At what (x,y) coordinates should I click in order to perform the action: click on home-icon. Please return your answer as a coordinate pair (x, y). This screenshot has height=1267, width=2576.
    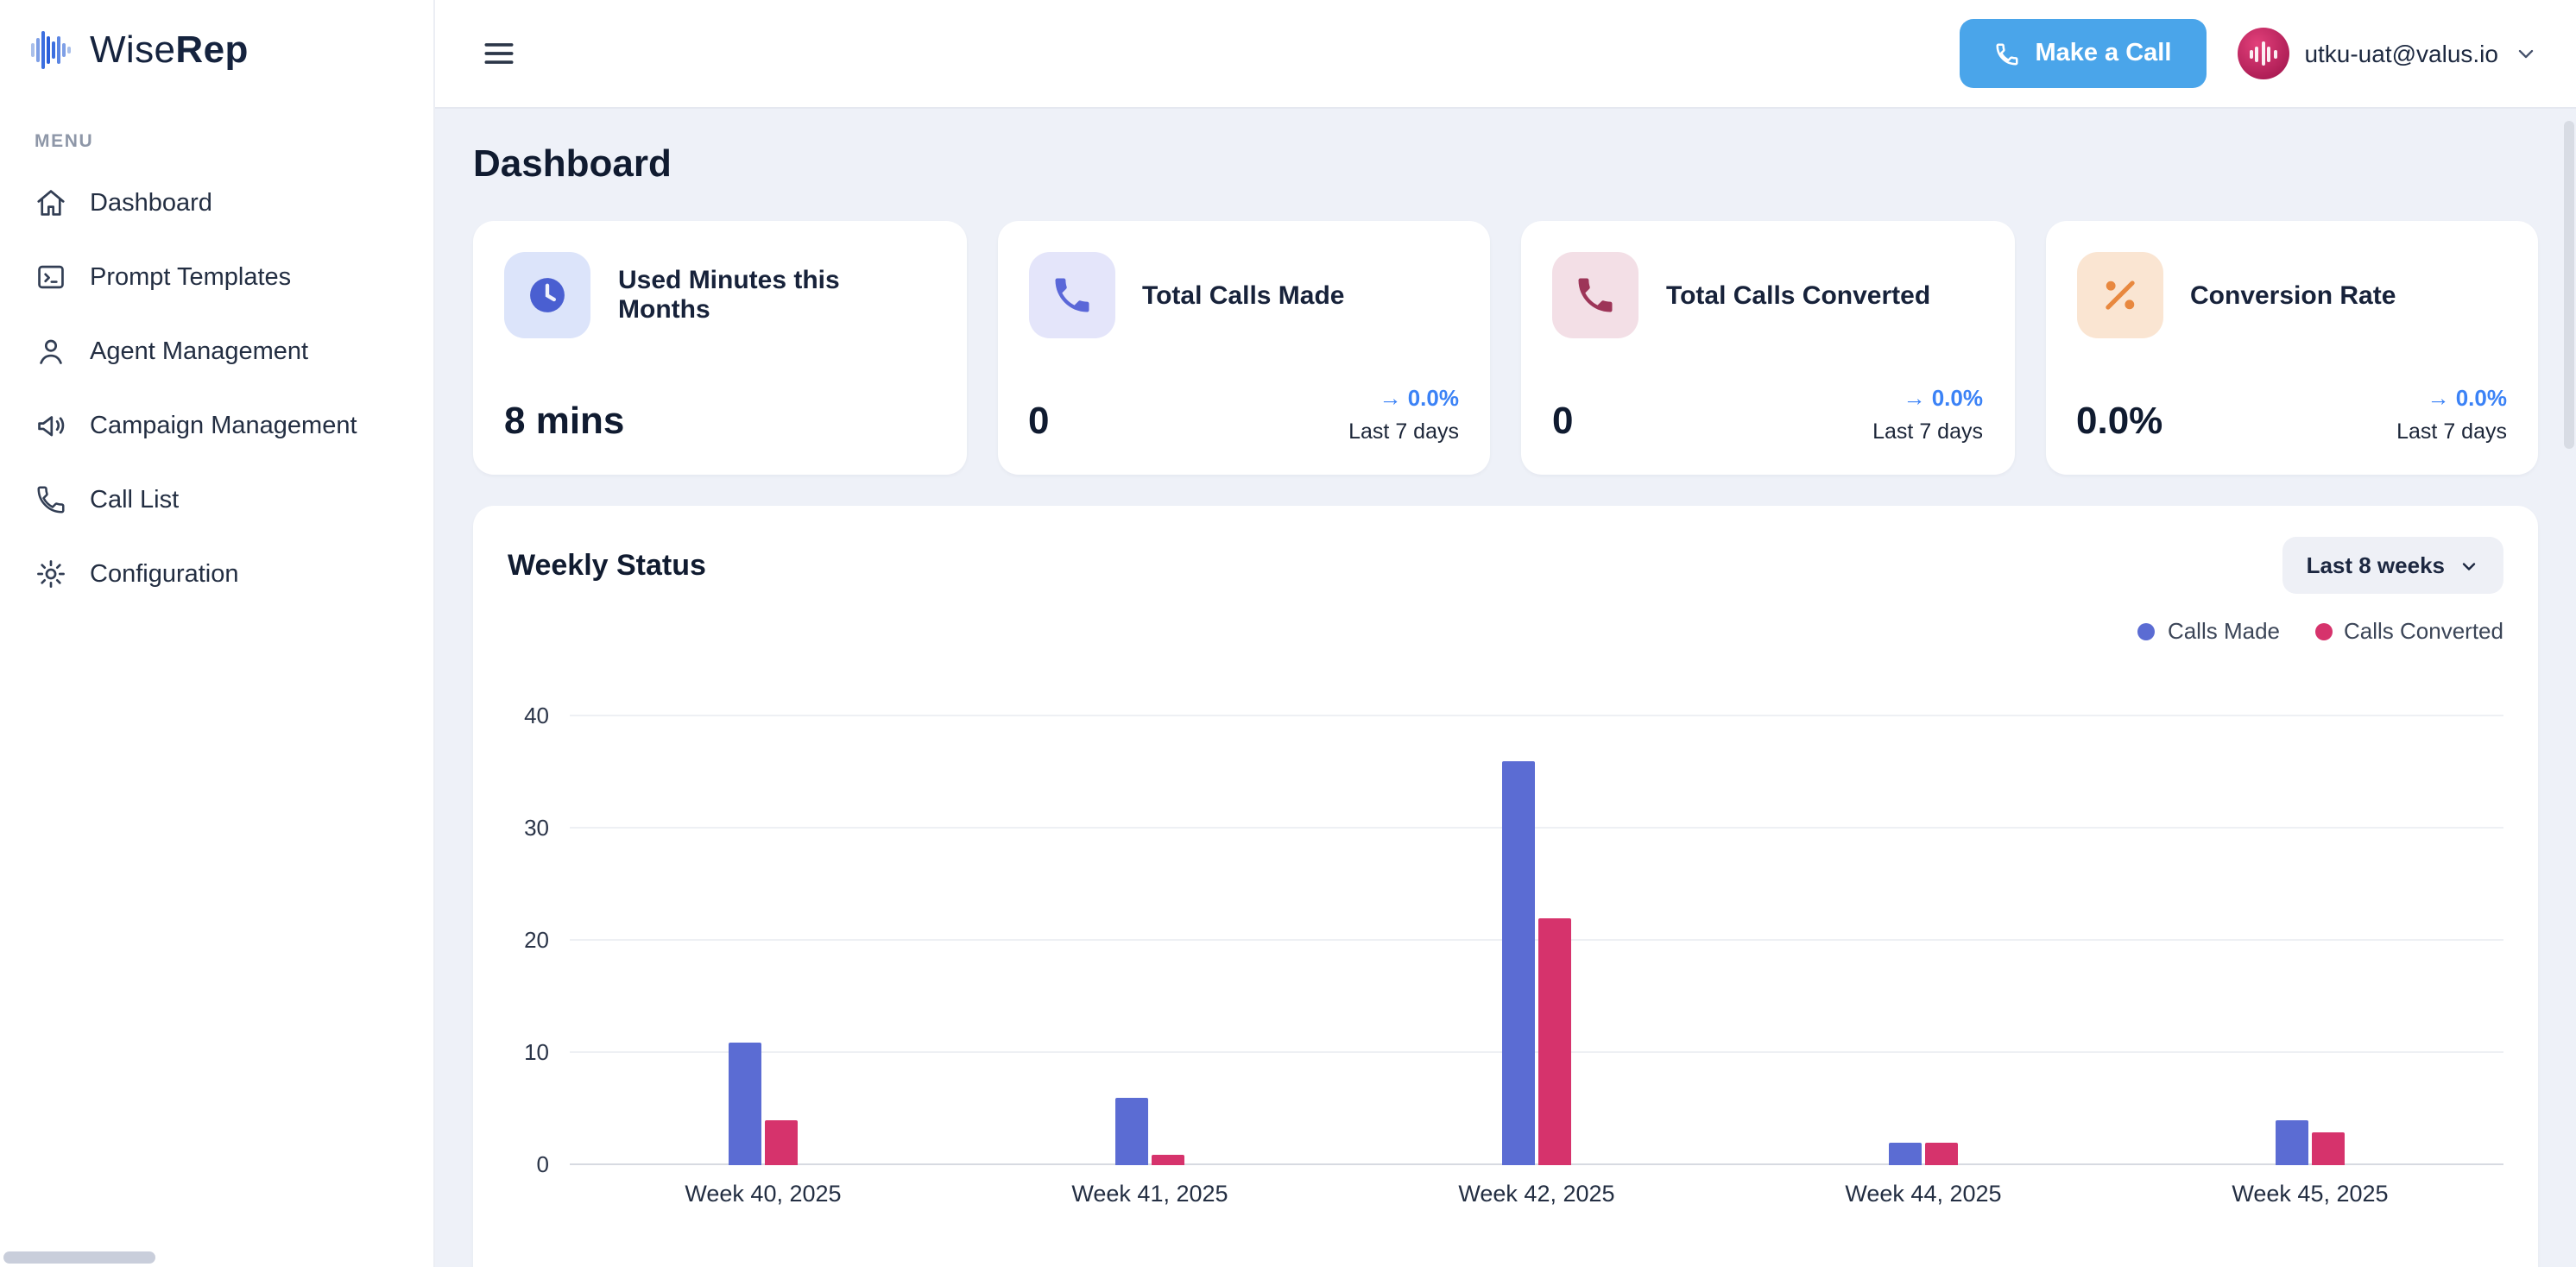
    Looking at the image, I should click on (51, 202).